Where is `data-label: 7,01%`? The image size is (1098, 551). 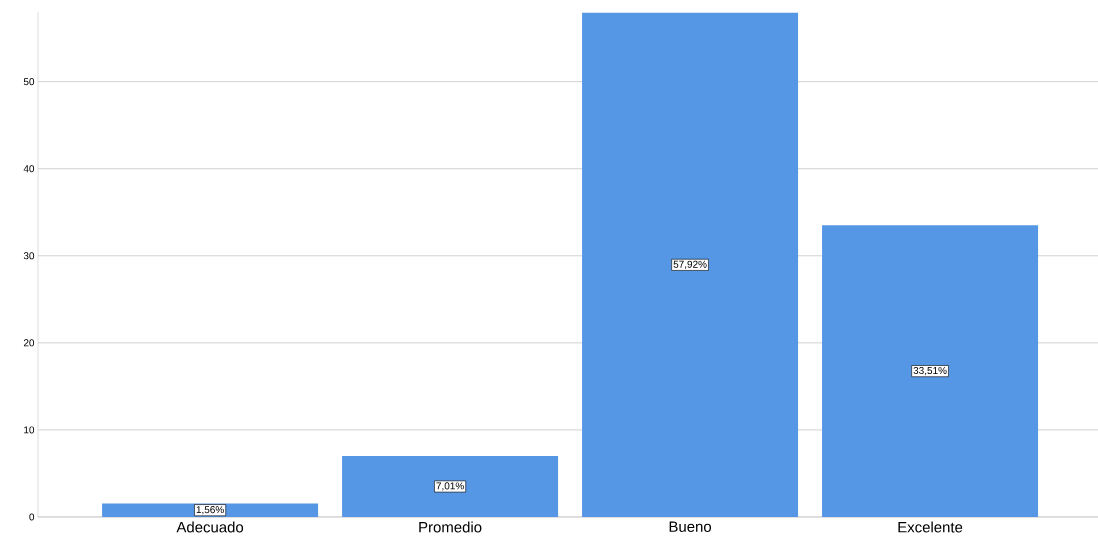 data-label: 7,01% is located at coordinates (450, 486).